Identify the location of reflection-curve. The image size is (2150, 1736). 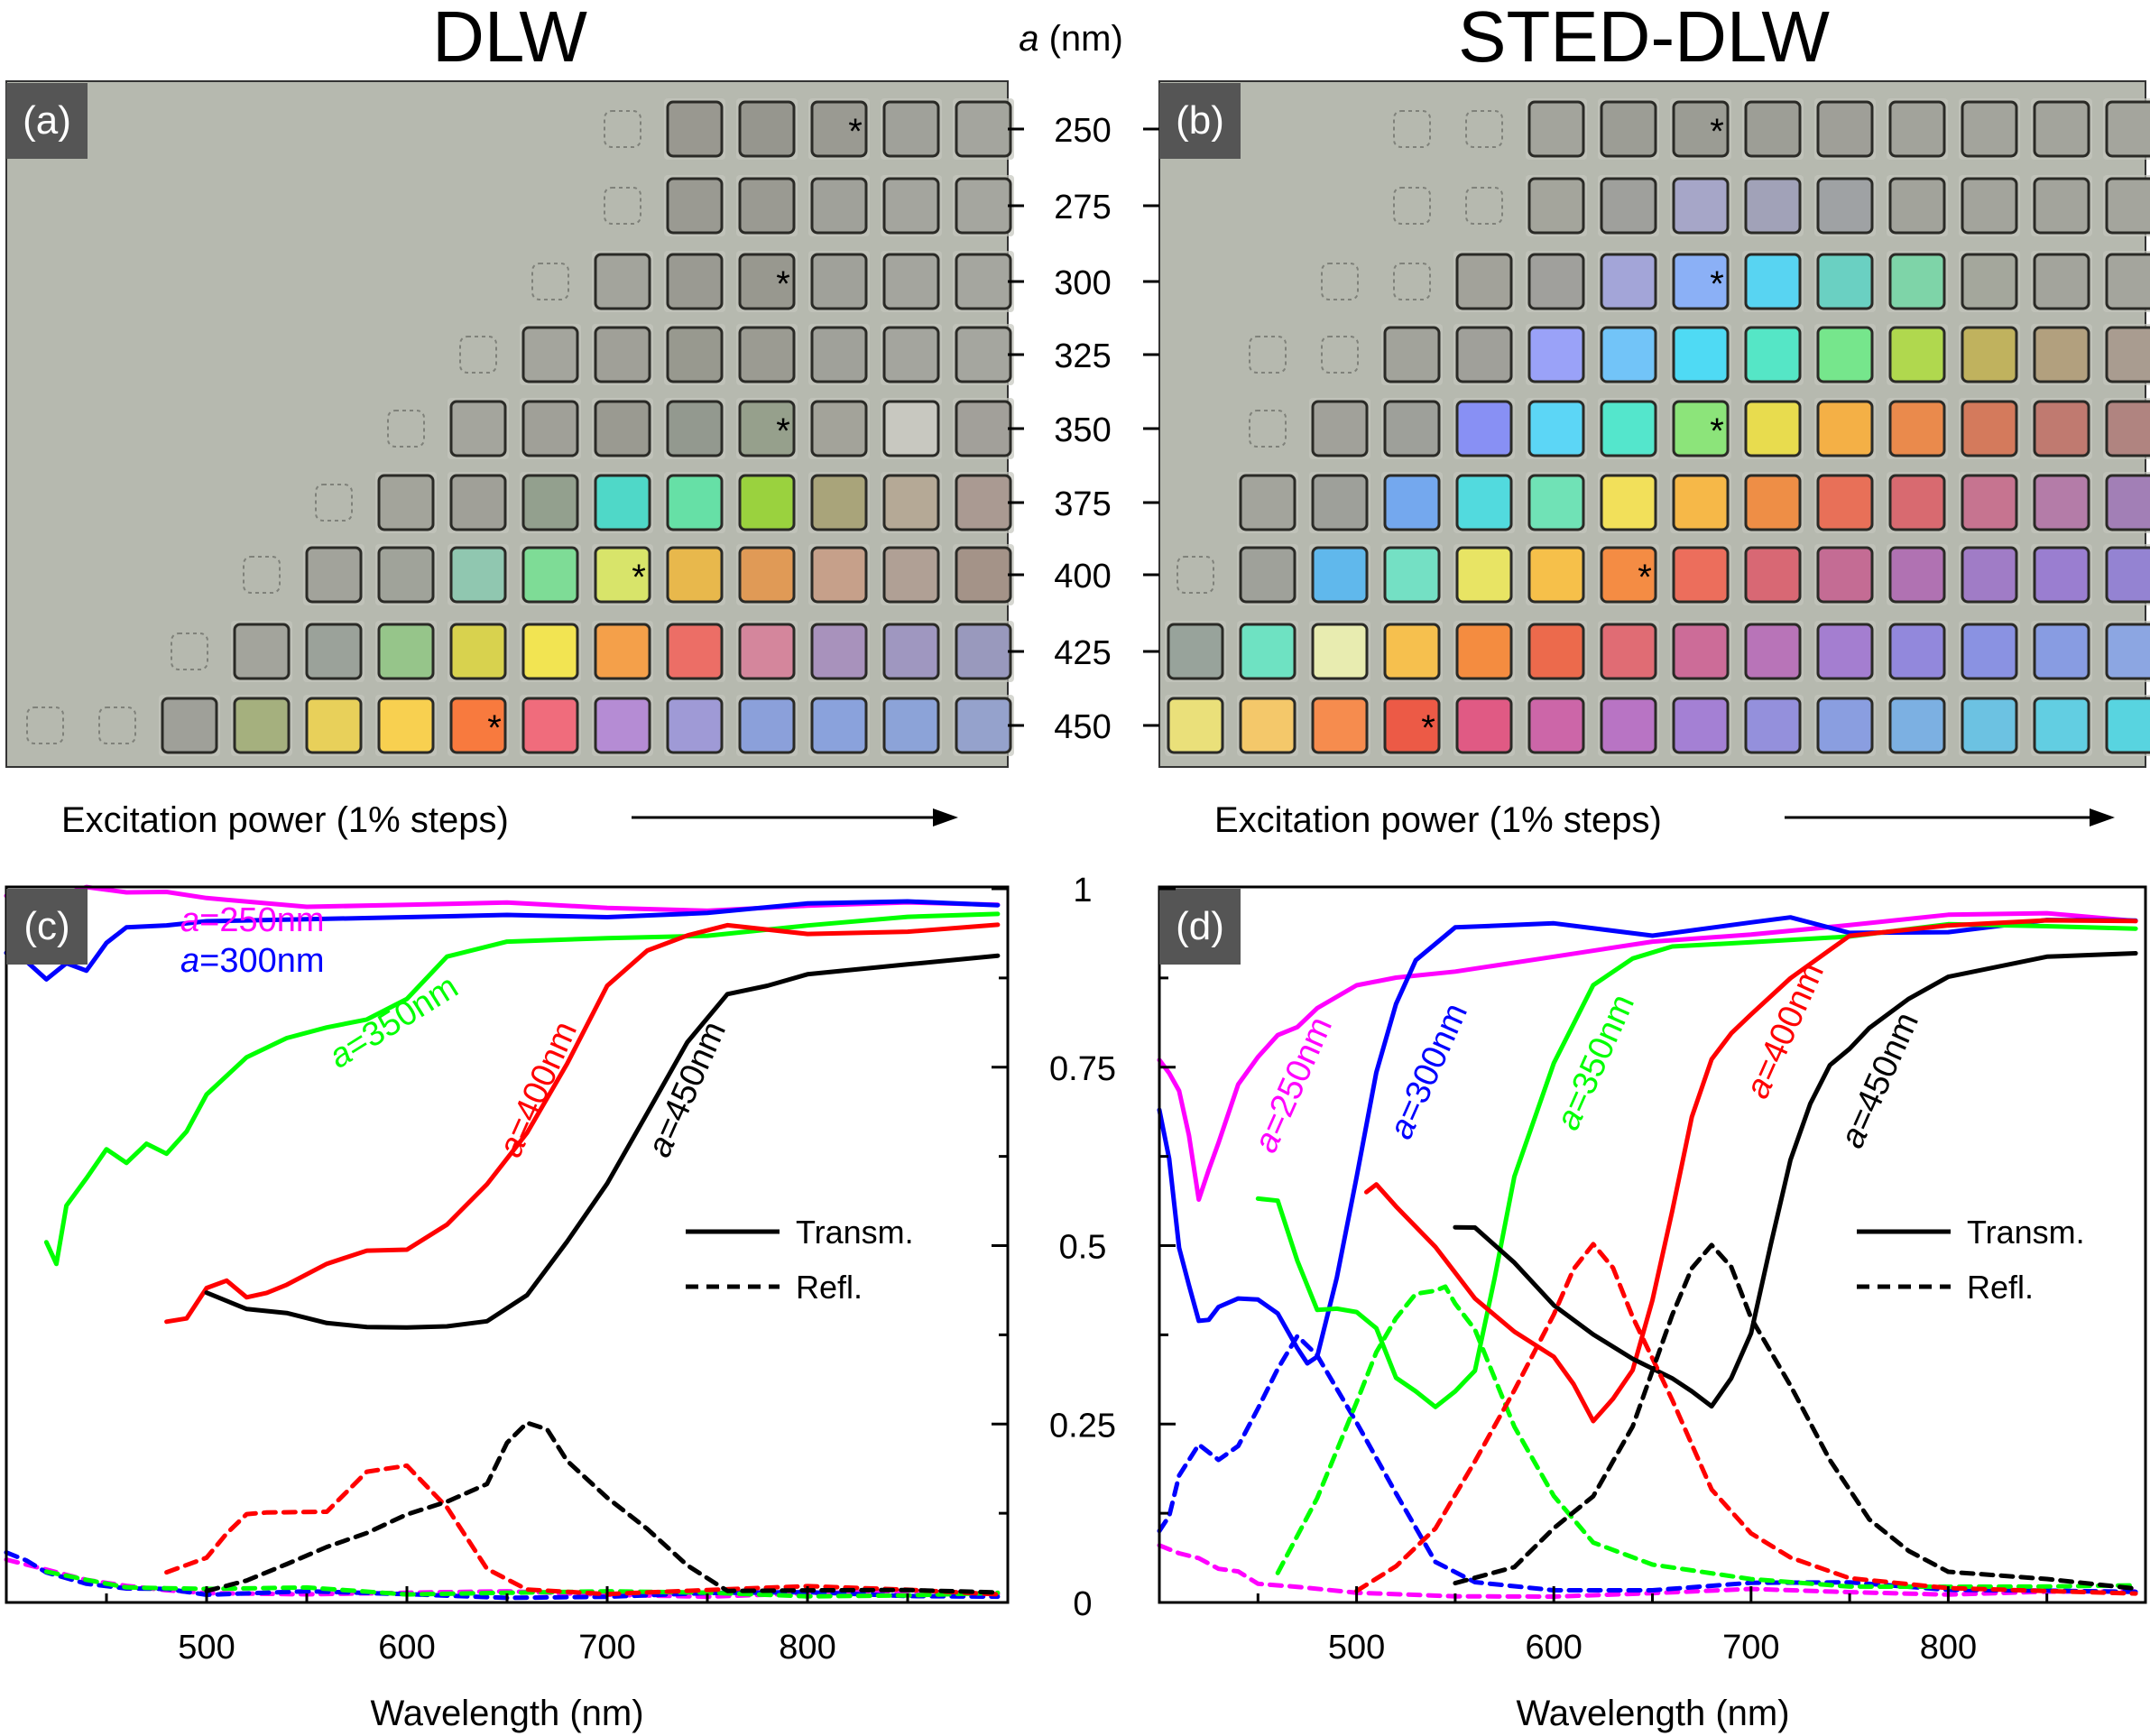
(602, 1507).